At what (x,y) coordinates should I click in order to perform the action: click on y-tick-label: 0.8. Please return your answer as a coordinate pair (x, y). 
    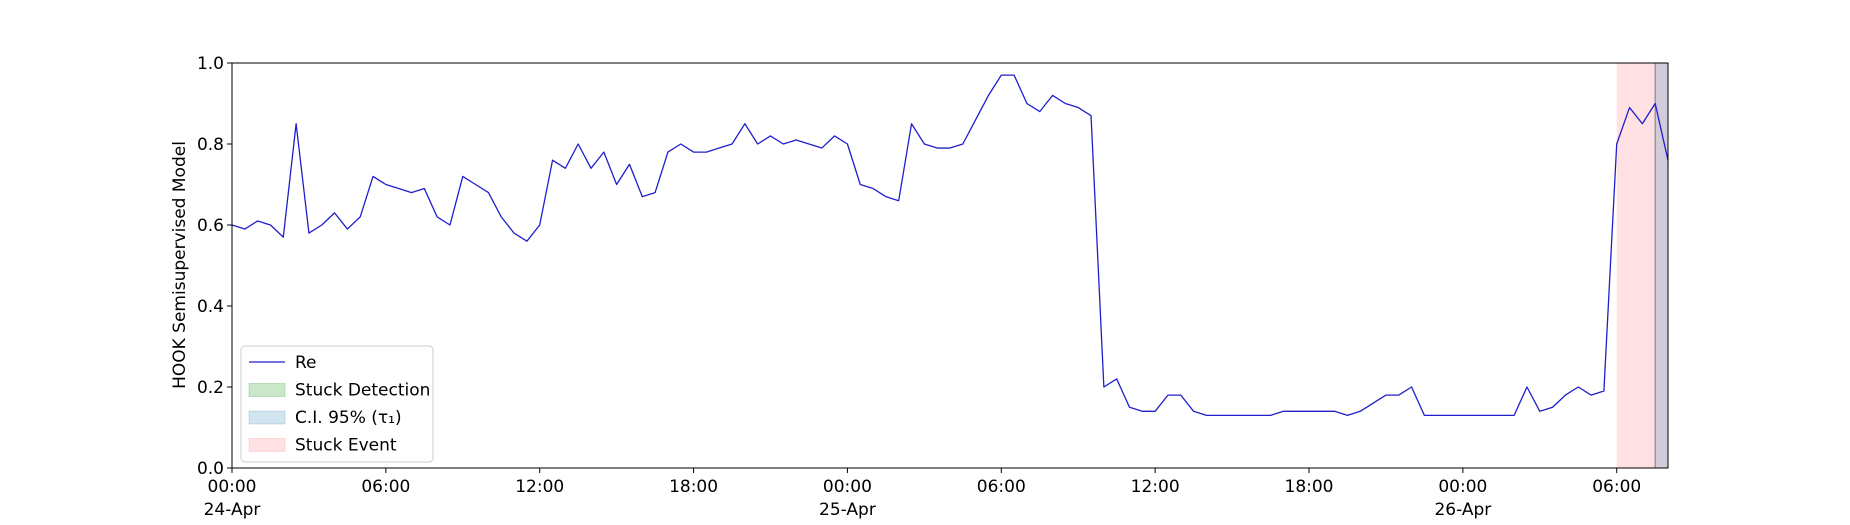
    Looking at the image, I should click on (210, 145).